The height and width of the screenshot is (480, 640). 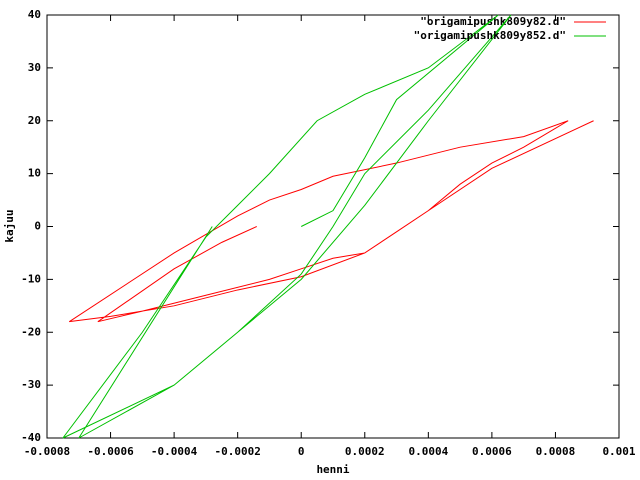 What do you see at coordinates (34, 120) in the screenshot?
I see `y-tick-label: 20` at bounding box center [34, 120].